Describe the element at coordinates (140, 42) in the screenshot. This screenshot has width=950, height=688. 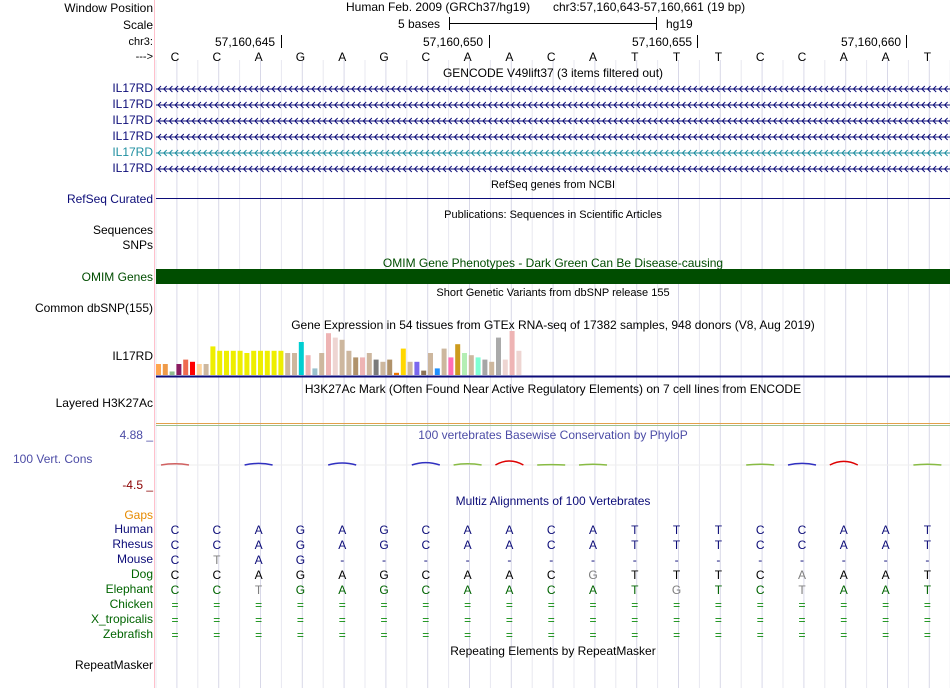
I see `chrom-label: chr3:` at that location.